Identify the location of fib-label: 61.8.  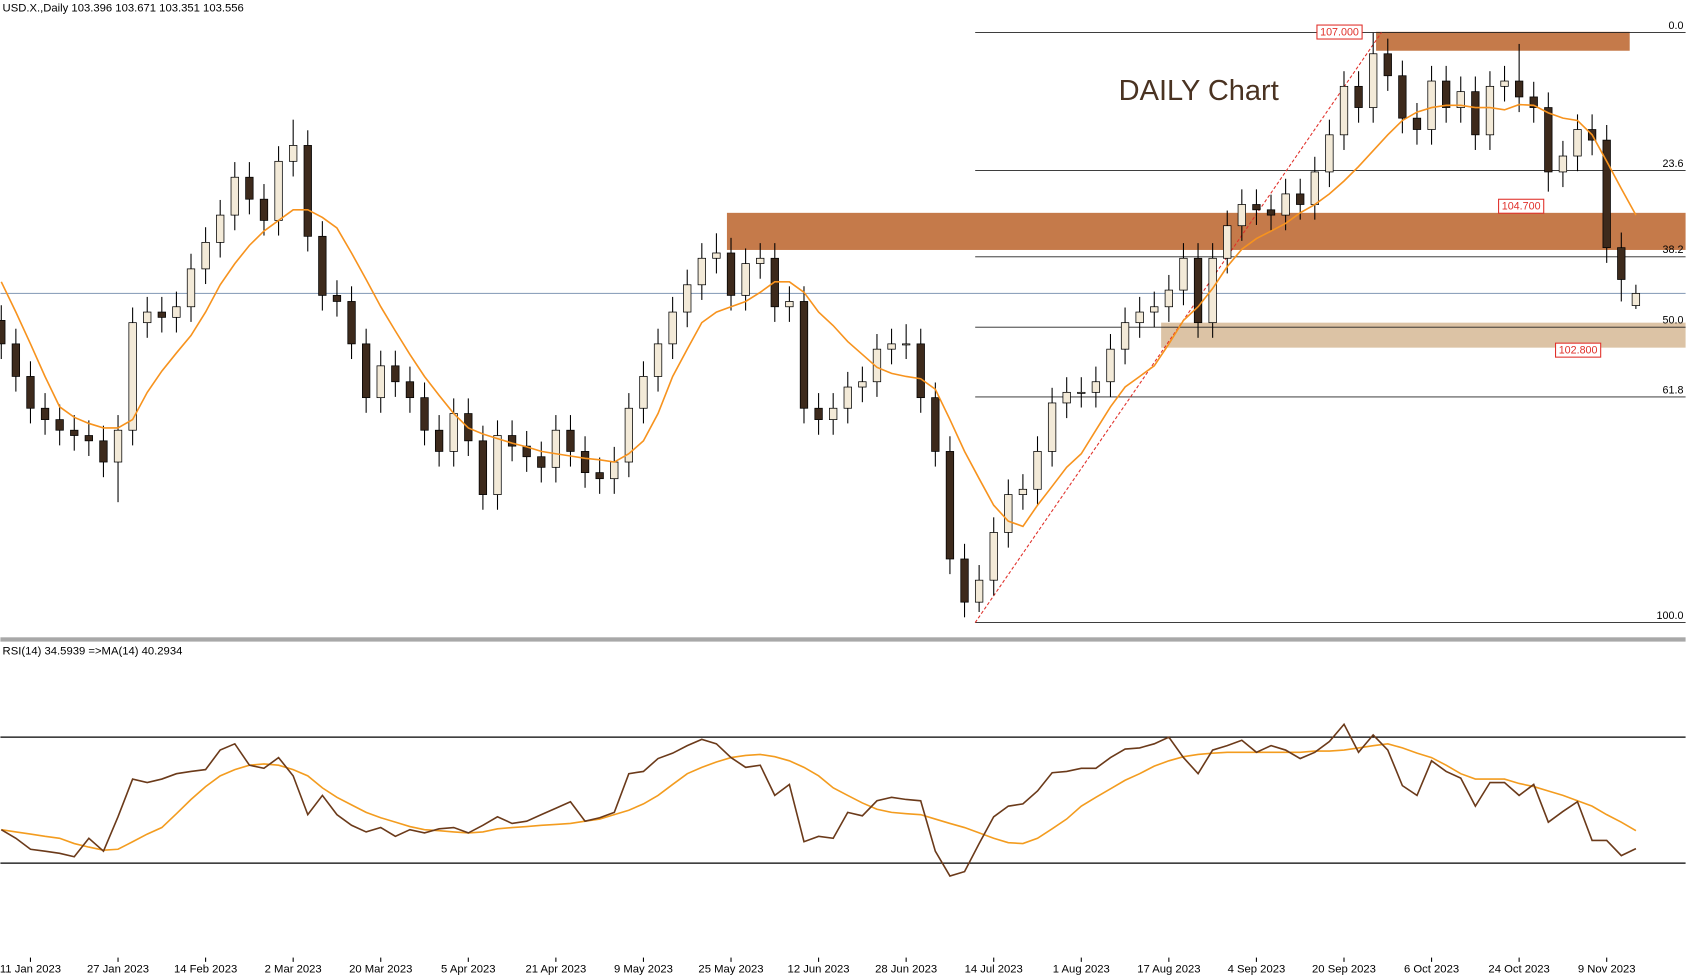
(1673, 390).